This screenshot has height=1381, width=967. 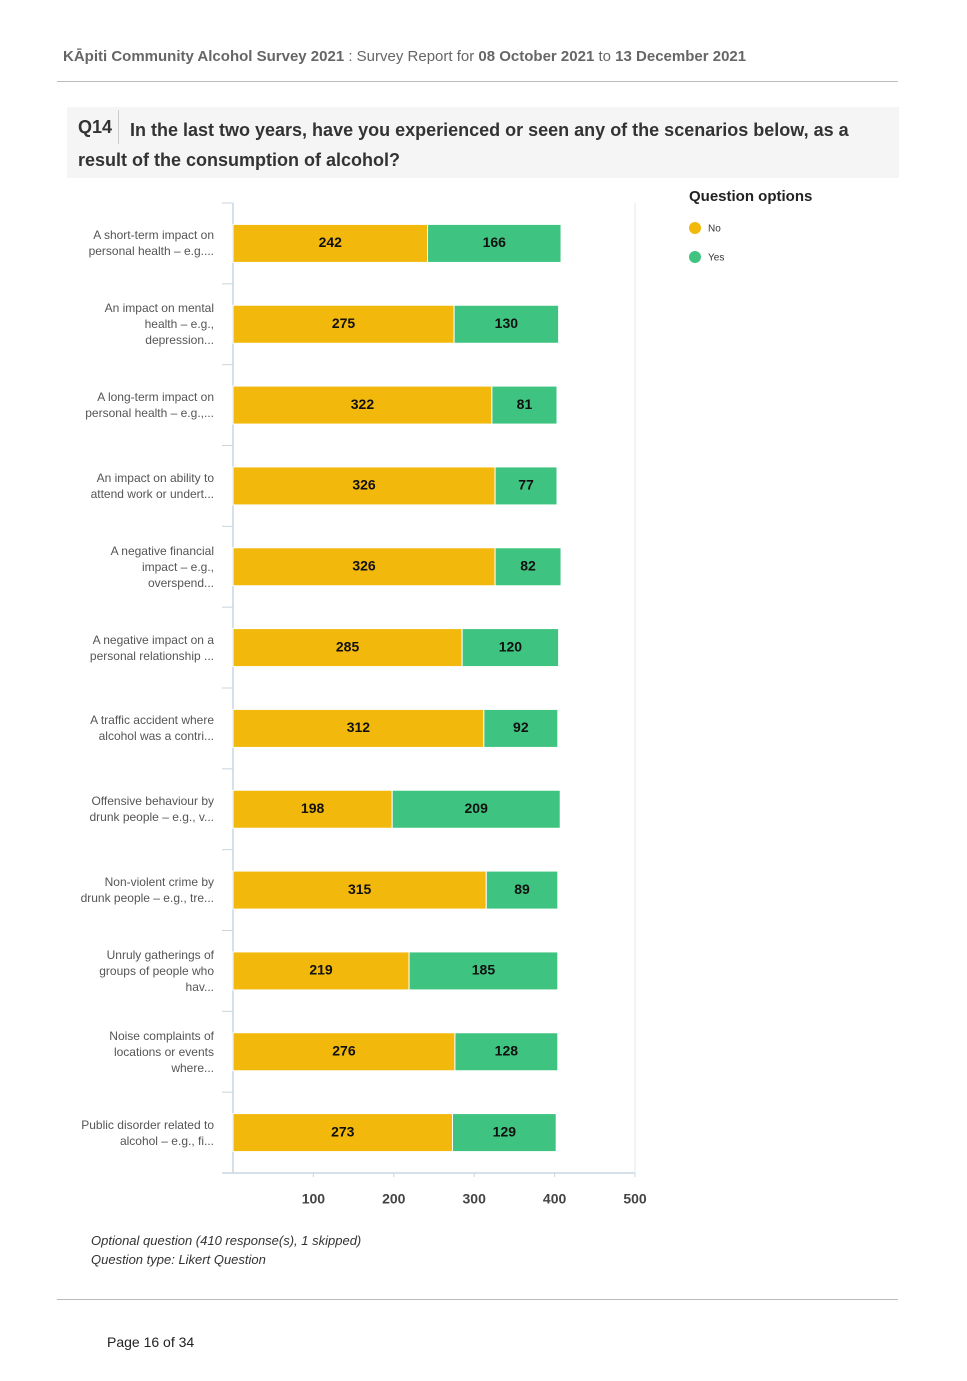 What do you see at coordinates (360, 889) in the screenshot?
I see `data-label: 315` at bounding box center [360, 889].